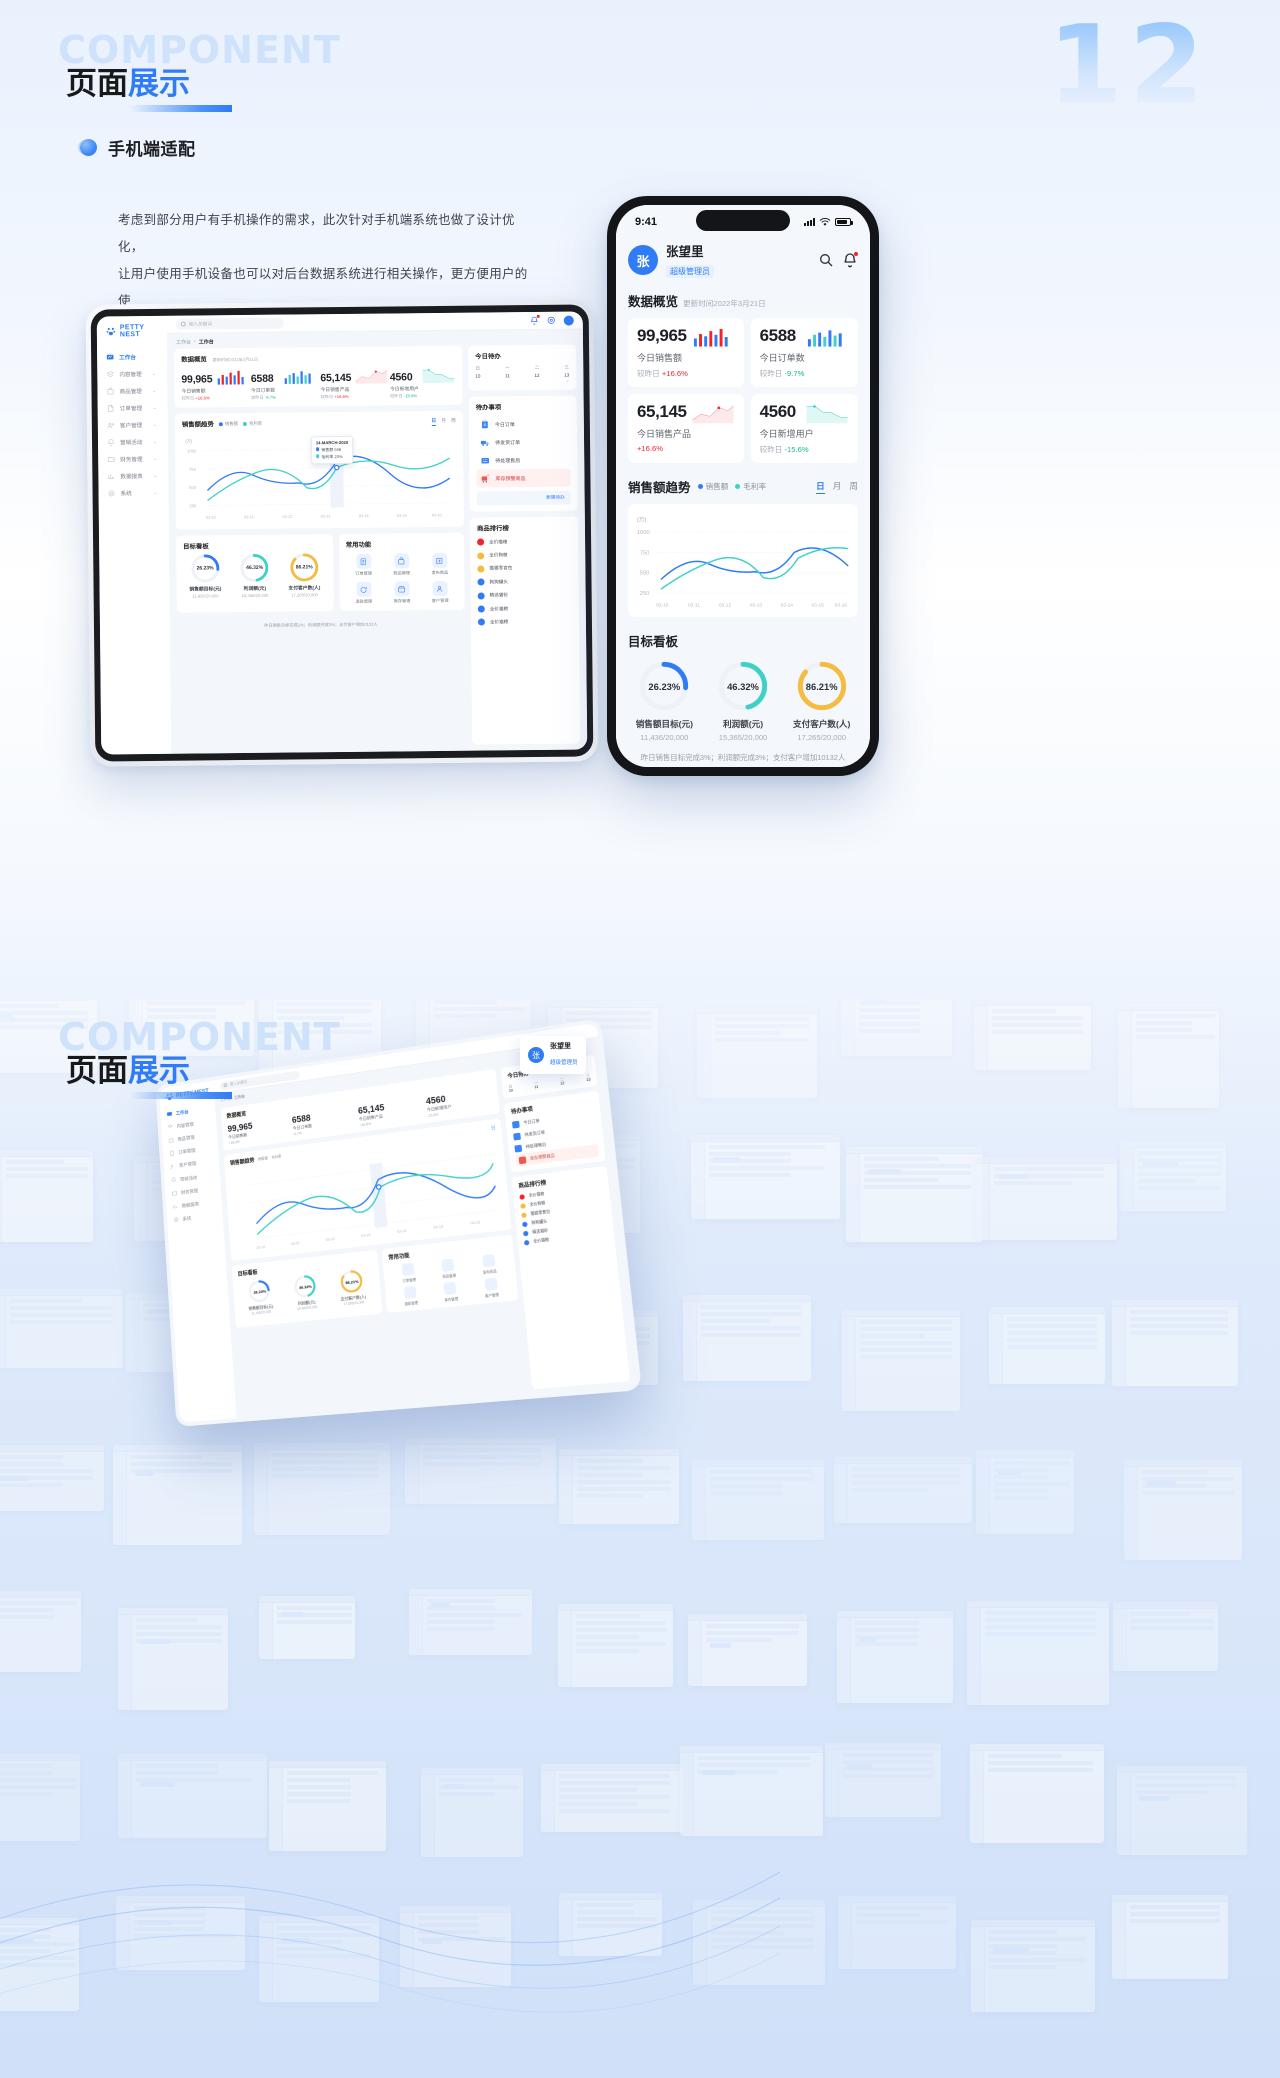 The image size is (1280, 2078). Describe the element at coordinates (189, 1192) in the screenshot. I see `sidebar-label: 财务管理` at that location.